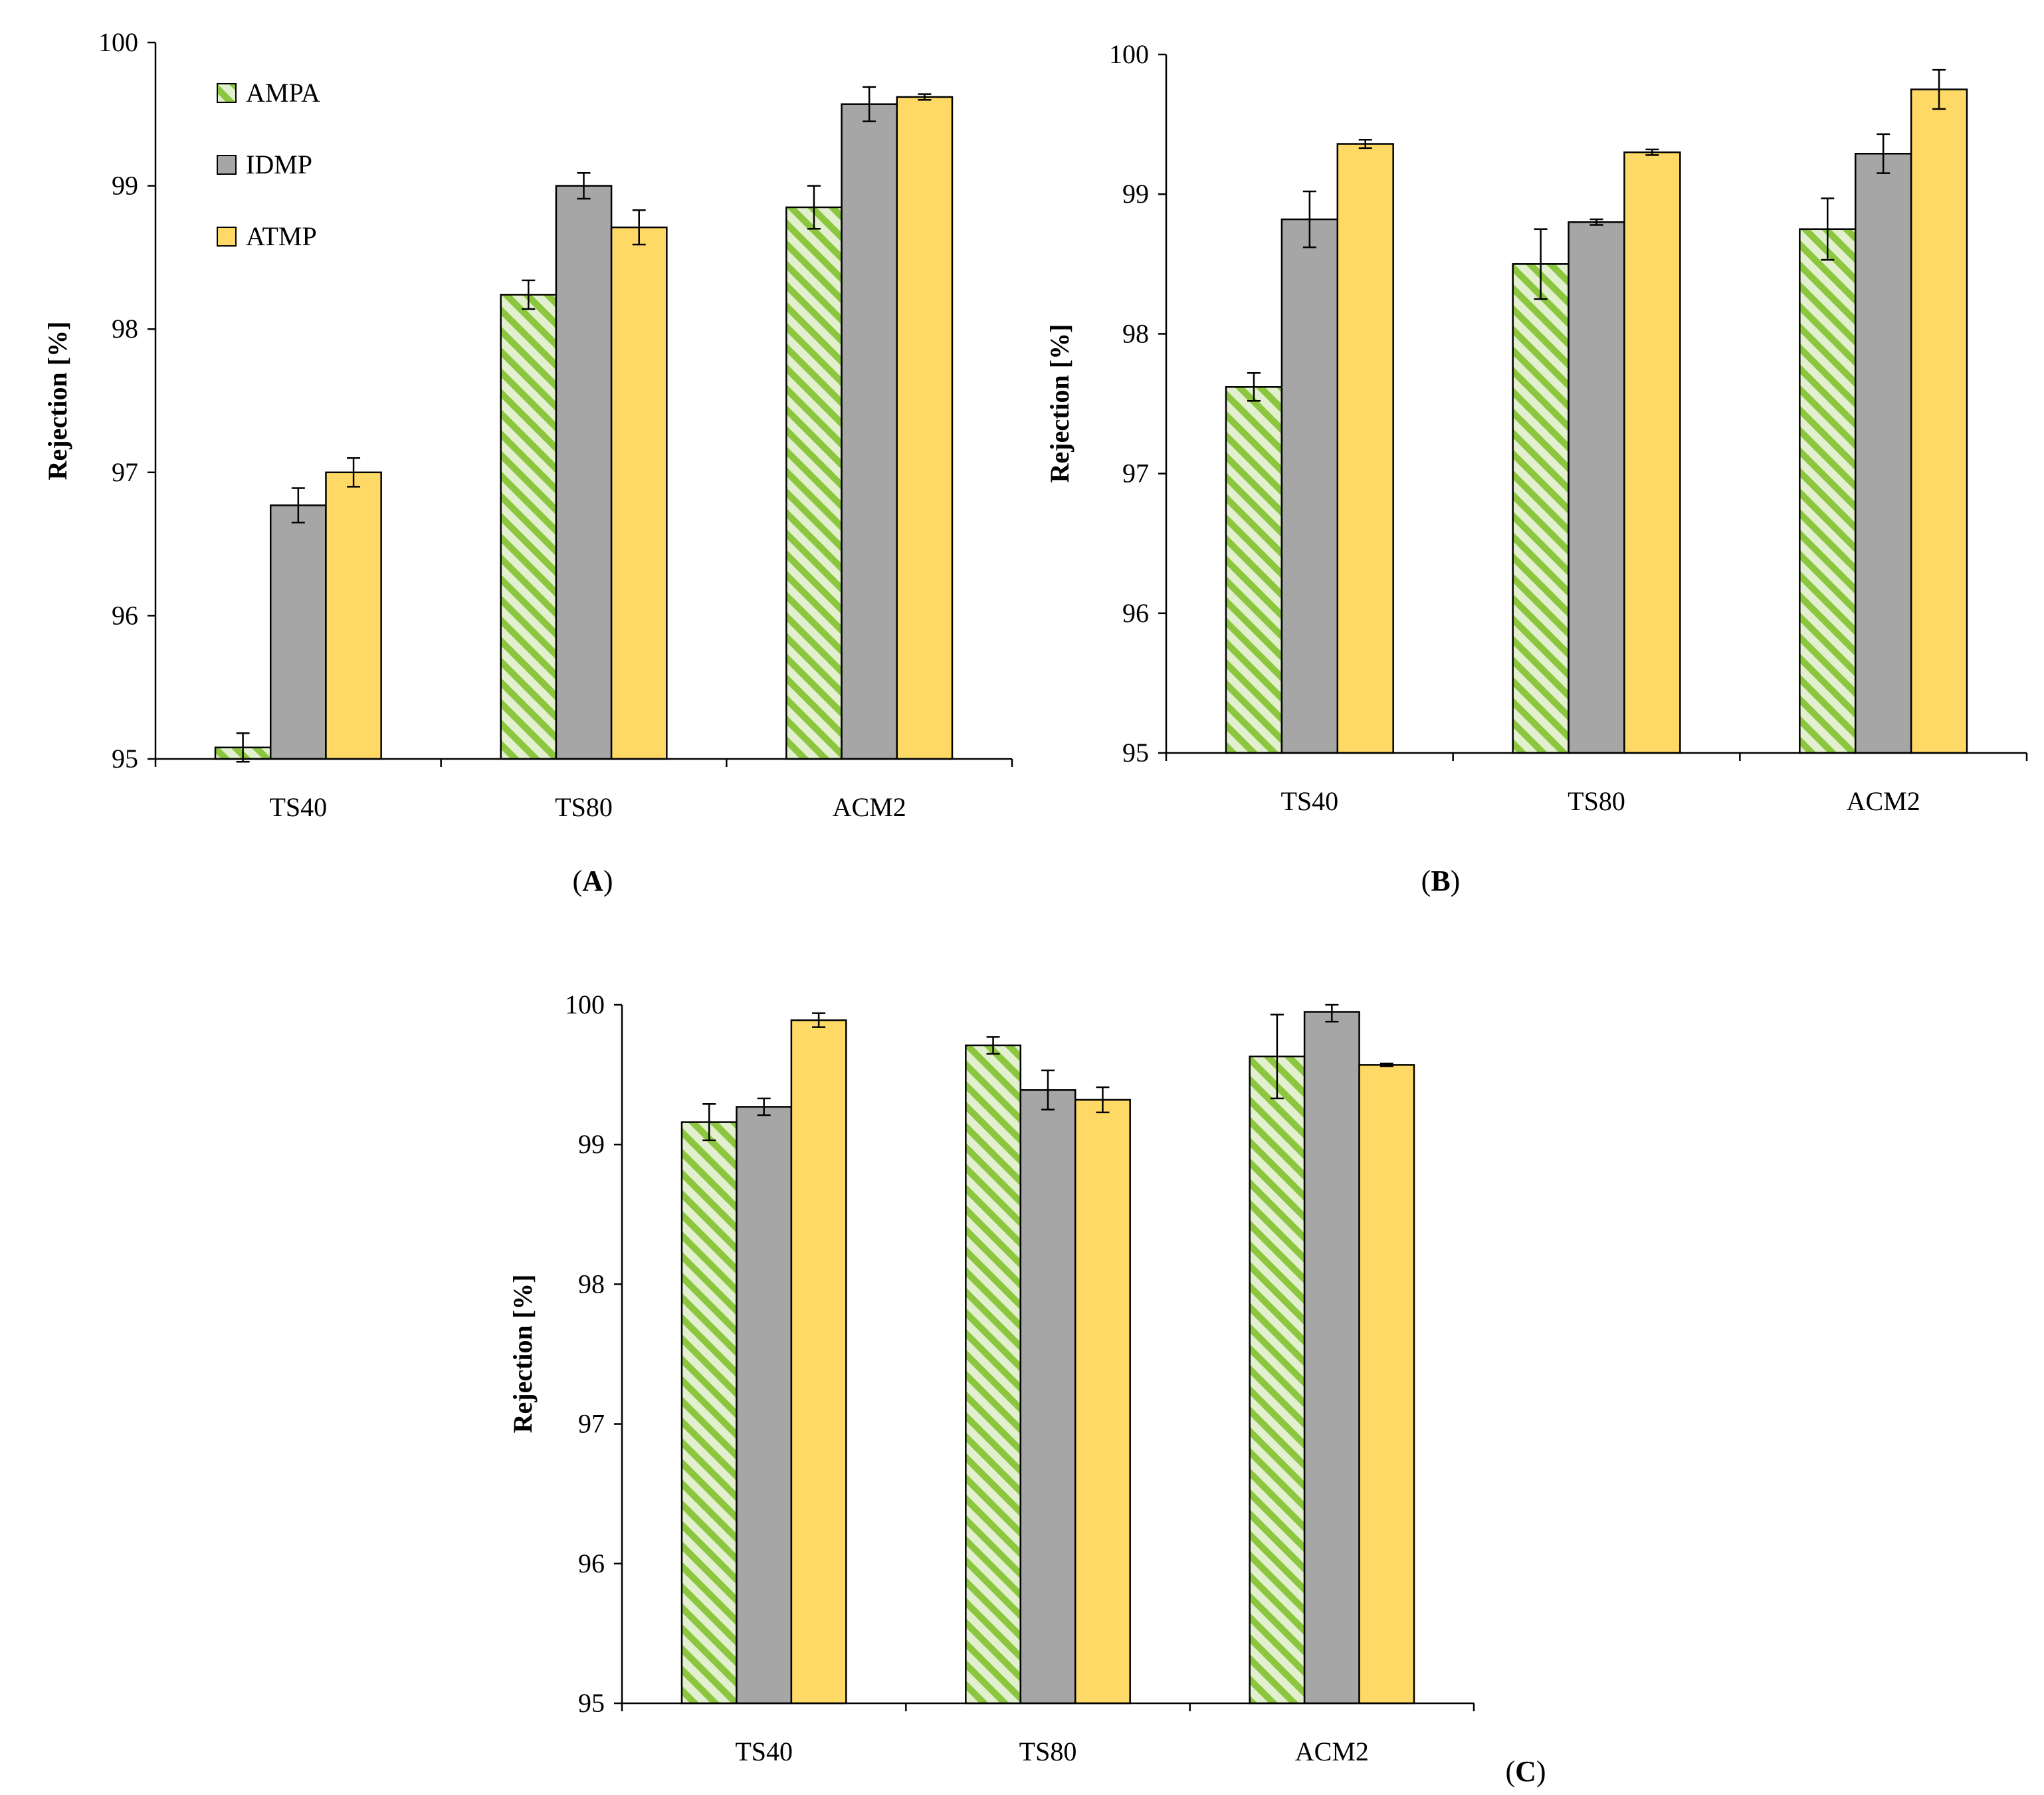 The width and height of the screenshot is (2044, 1795). Describe the element at coordinates (269, 164) in the screenshot. I see `panel-a-legend: AMPA IDMP ATMP` at that location.